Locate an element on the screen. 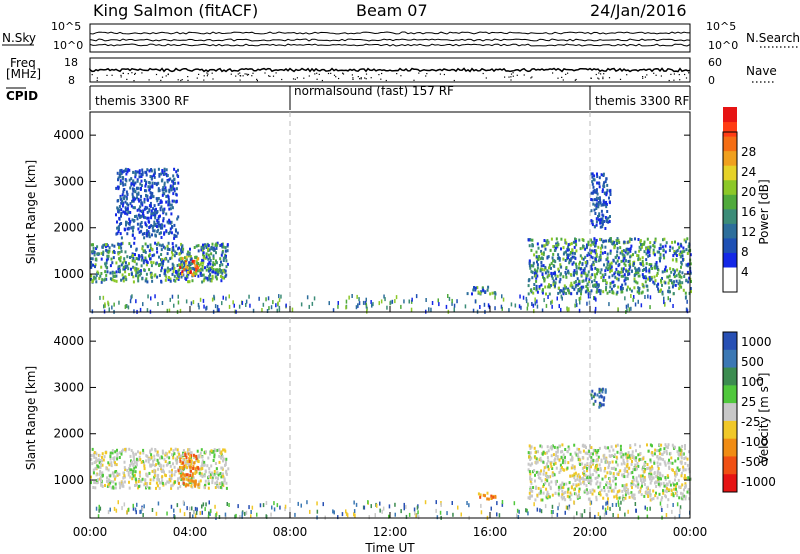 The image size is (800, 554). x-tick-label: 00:00 is located at coordinates (90, 532).